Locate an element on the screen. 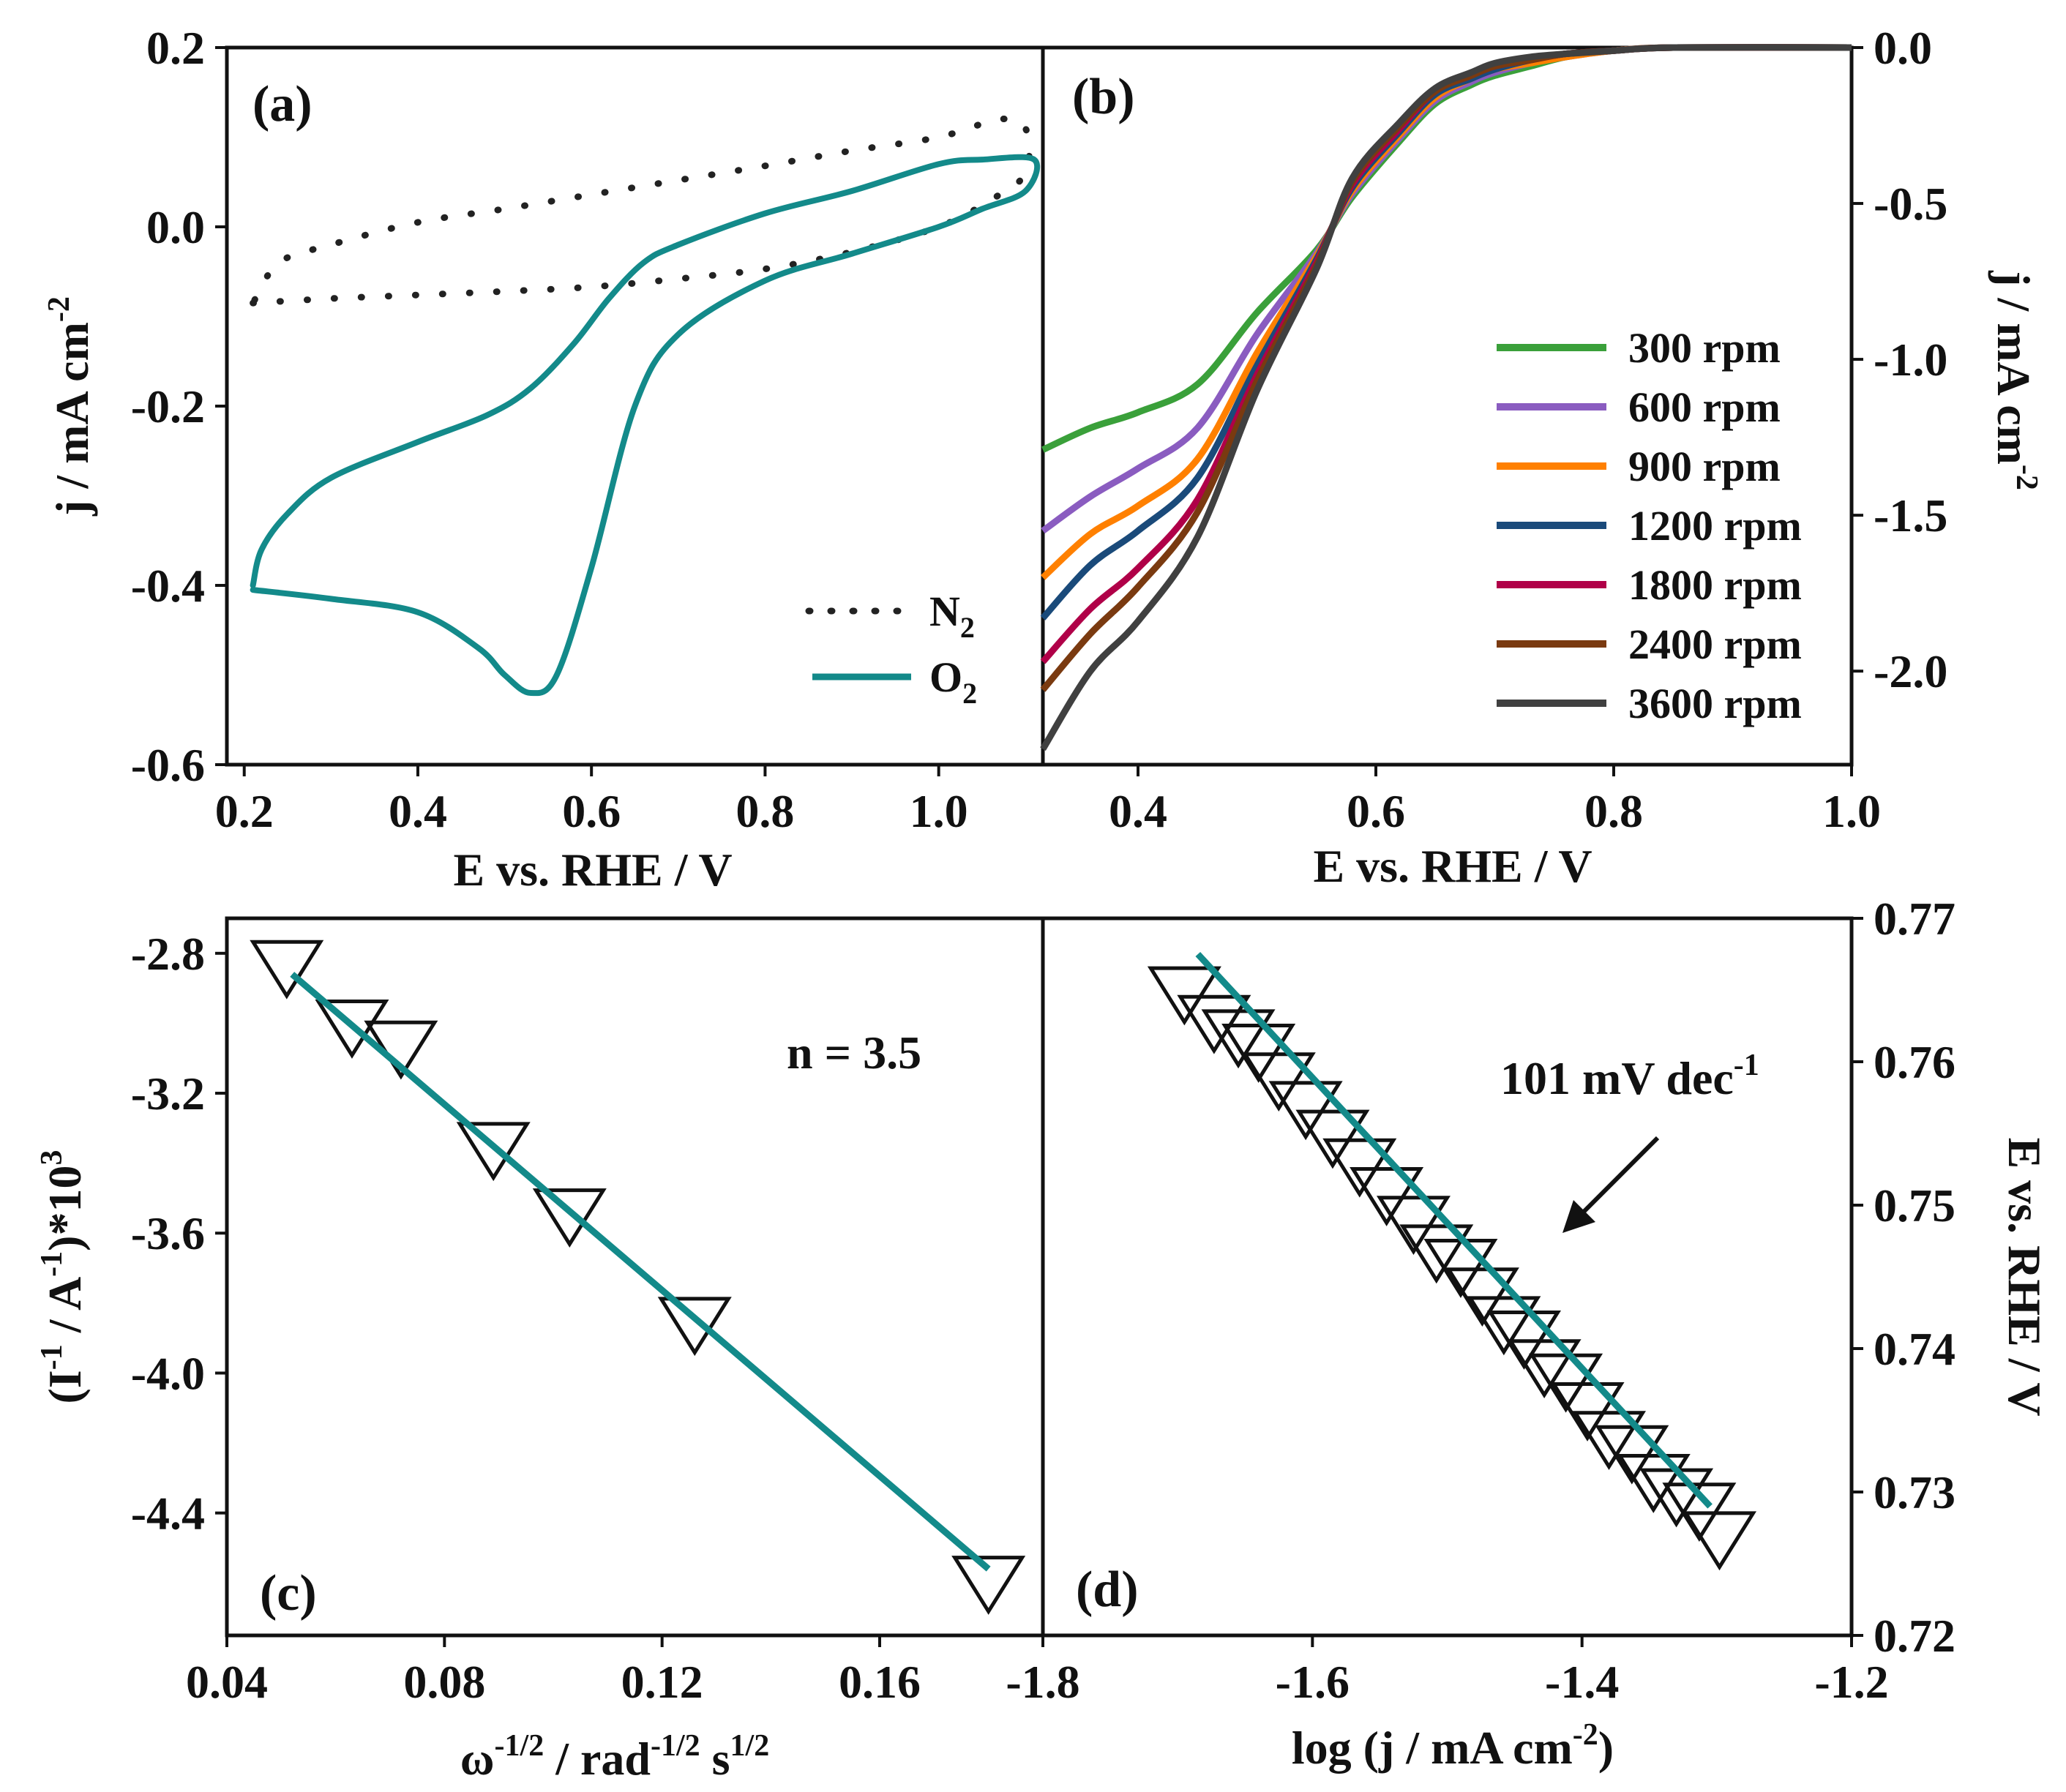 The height and width of the screenshot is (1792, 2066). panel-d-xtick-label: -1.4 is located at coordinates (1582, 1682).